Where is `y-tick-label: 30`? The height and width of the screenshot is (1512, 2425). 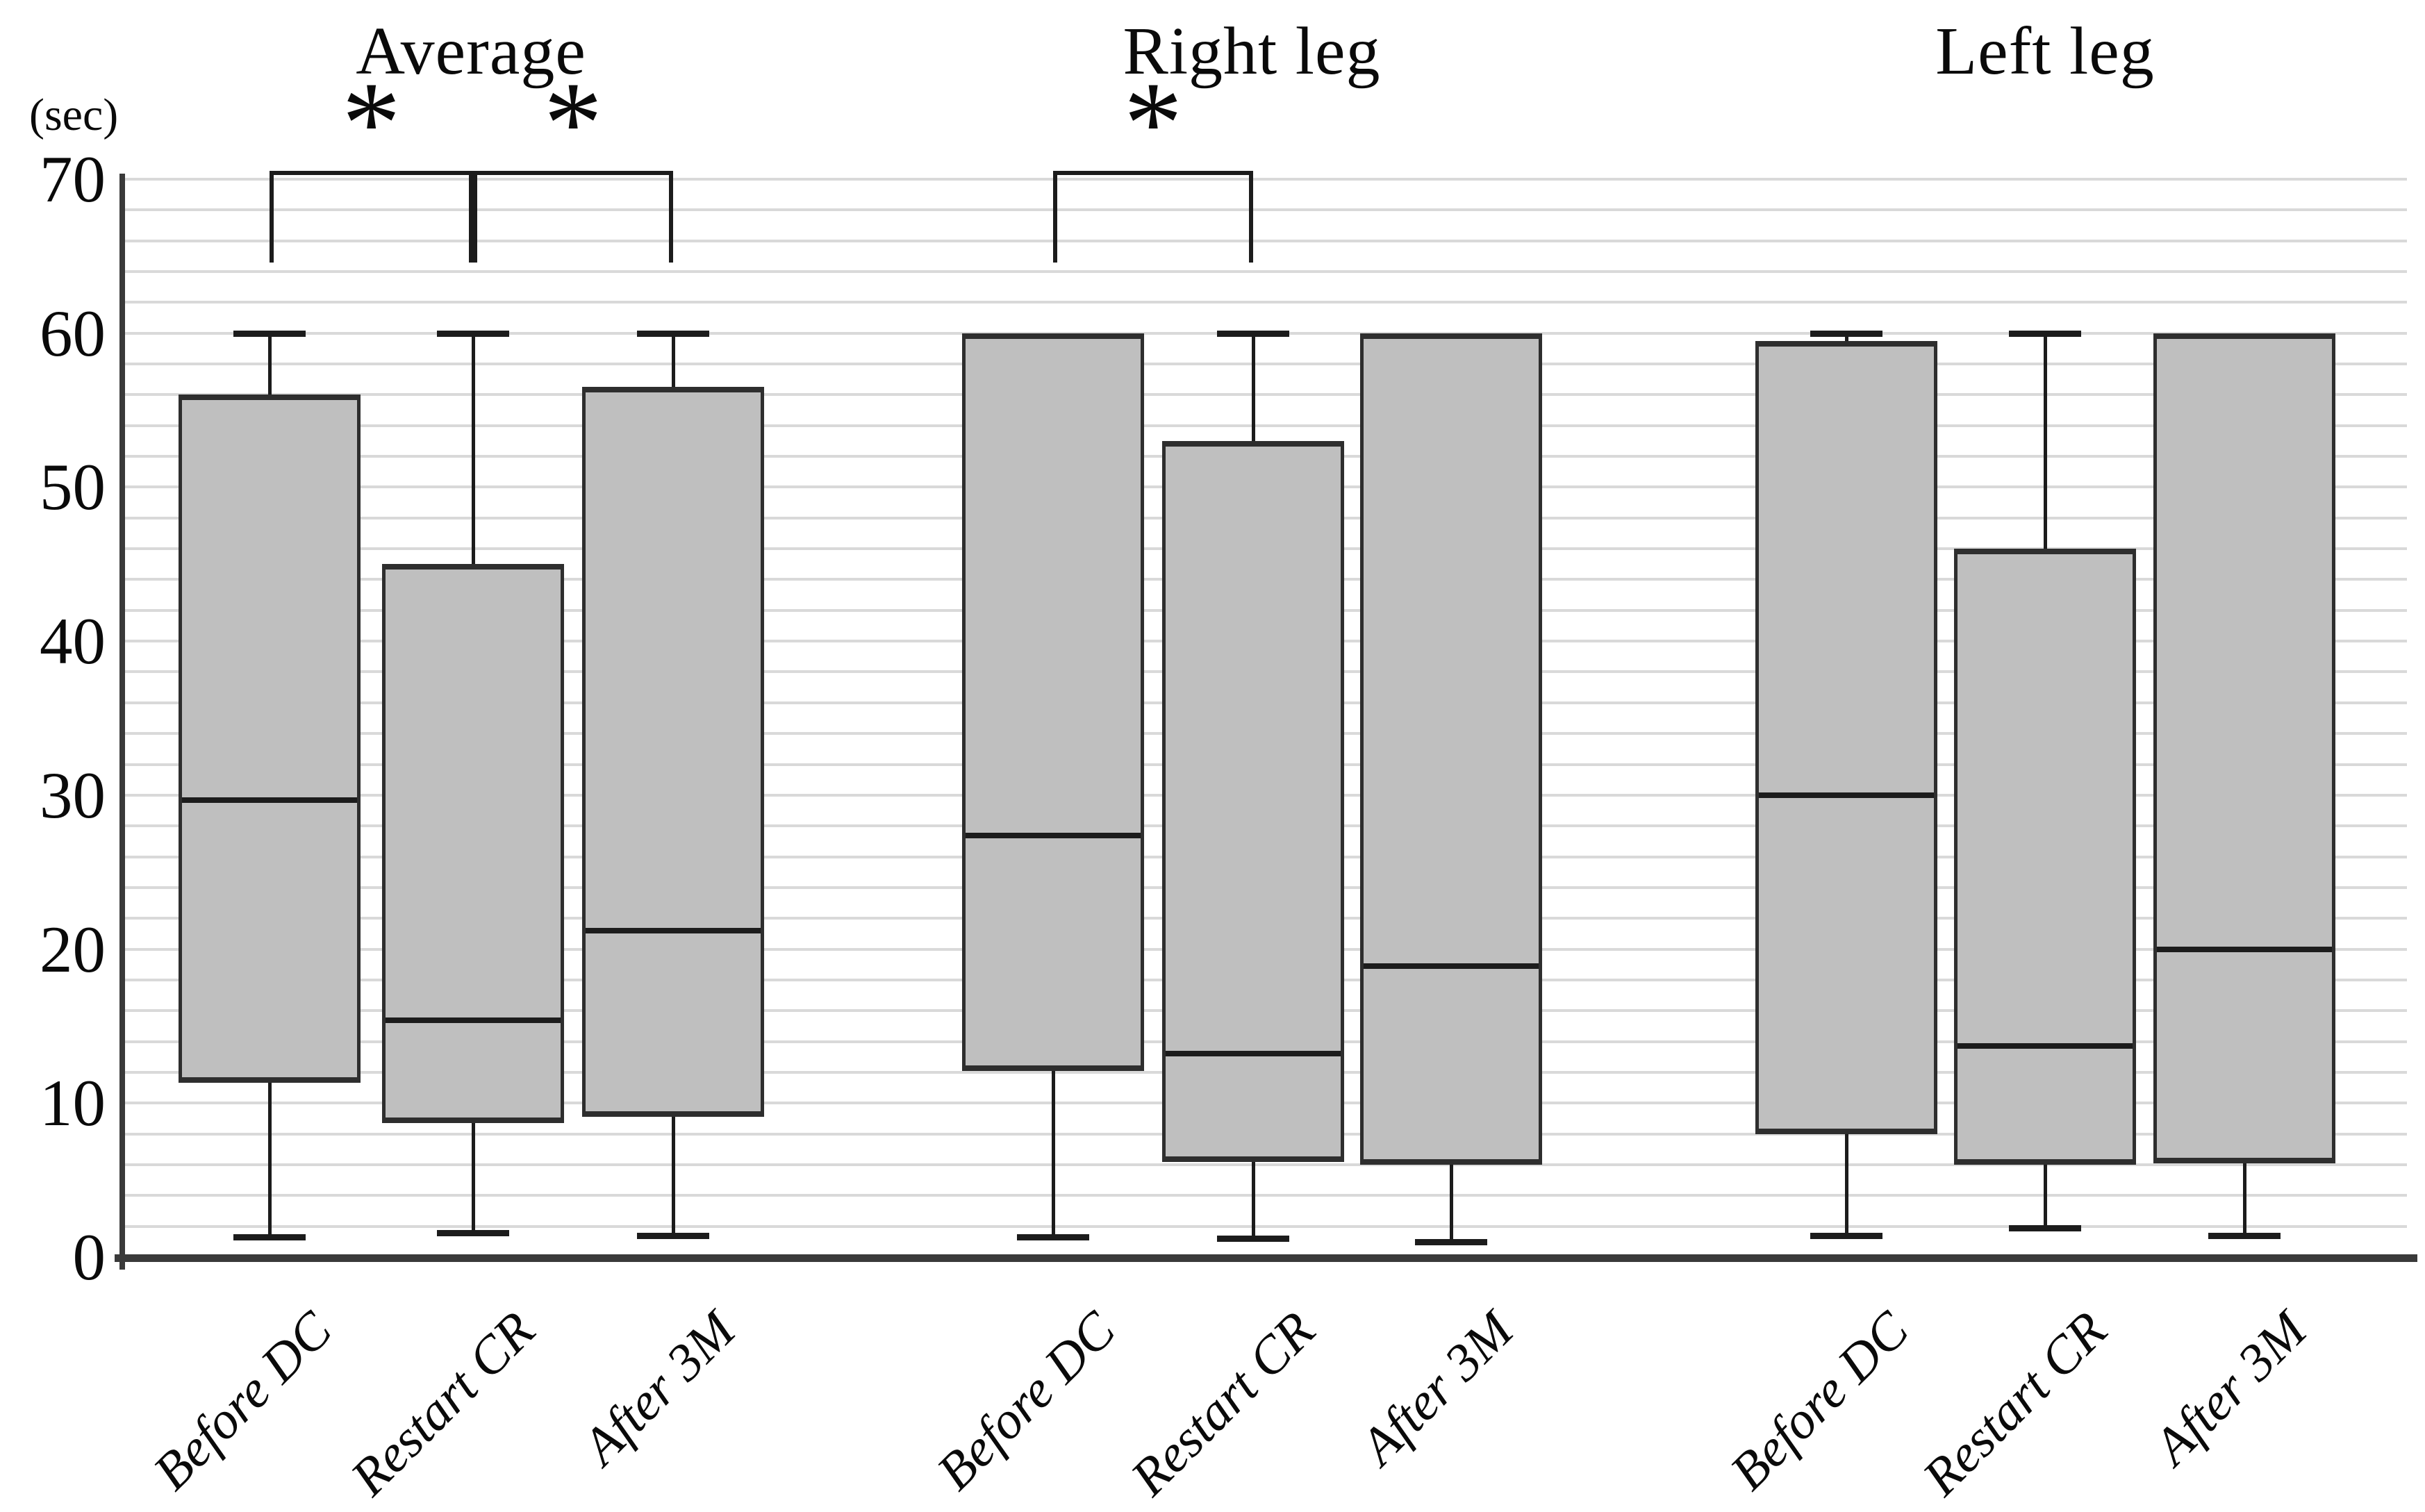
y-tick-label: 30 is located at coordinates (73, 795).